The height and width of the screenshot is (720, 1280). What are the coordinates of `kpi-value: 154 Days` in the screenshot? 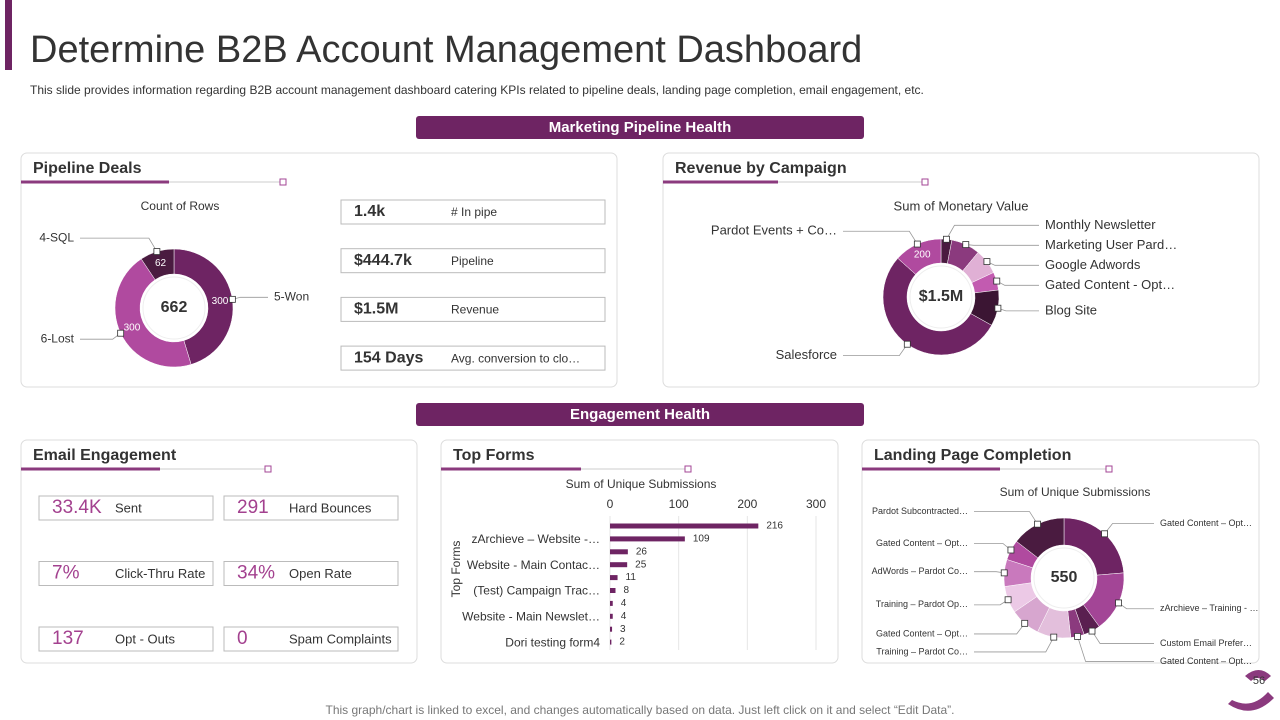 It's located at (388, 357).